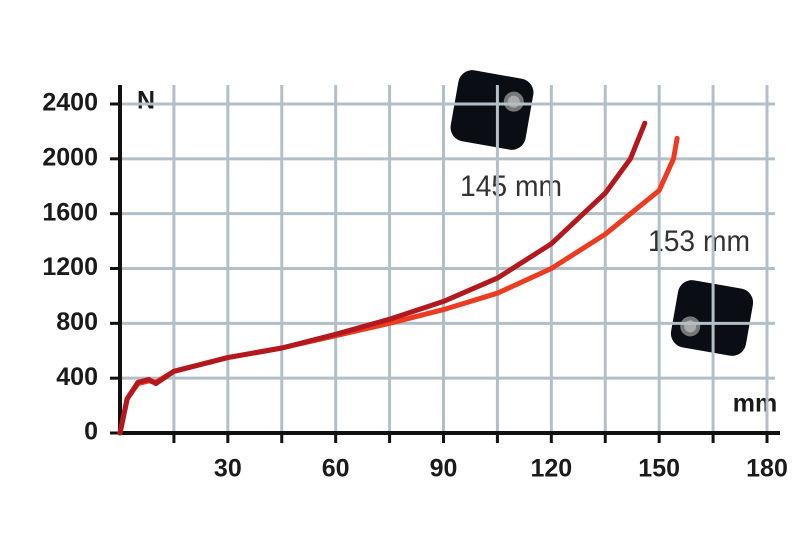 This screenshot has height=533, width=811. What do you see at coordinates (492, 110) in the screenshot?
I see `icon-top` at bounding box center [492, 110].